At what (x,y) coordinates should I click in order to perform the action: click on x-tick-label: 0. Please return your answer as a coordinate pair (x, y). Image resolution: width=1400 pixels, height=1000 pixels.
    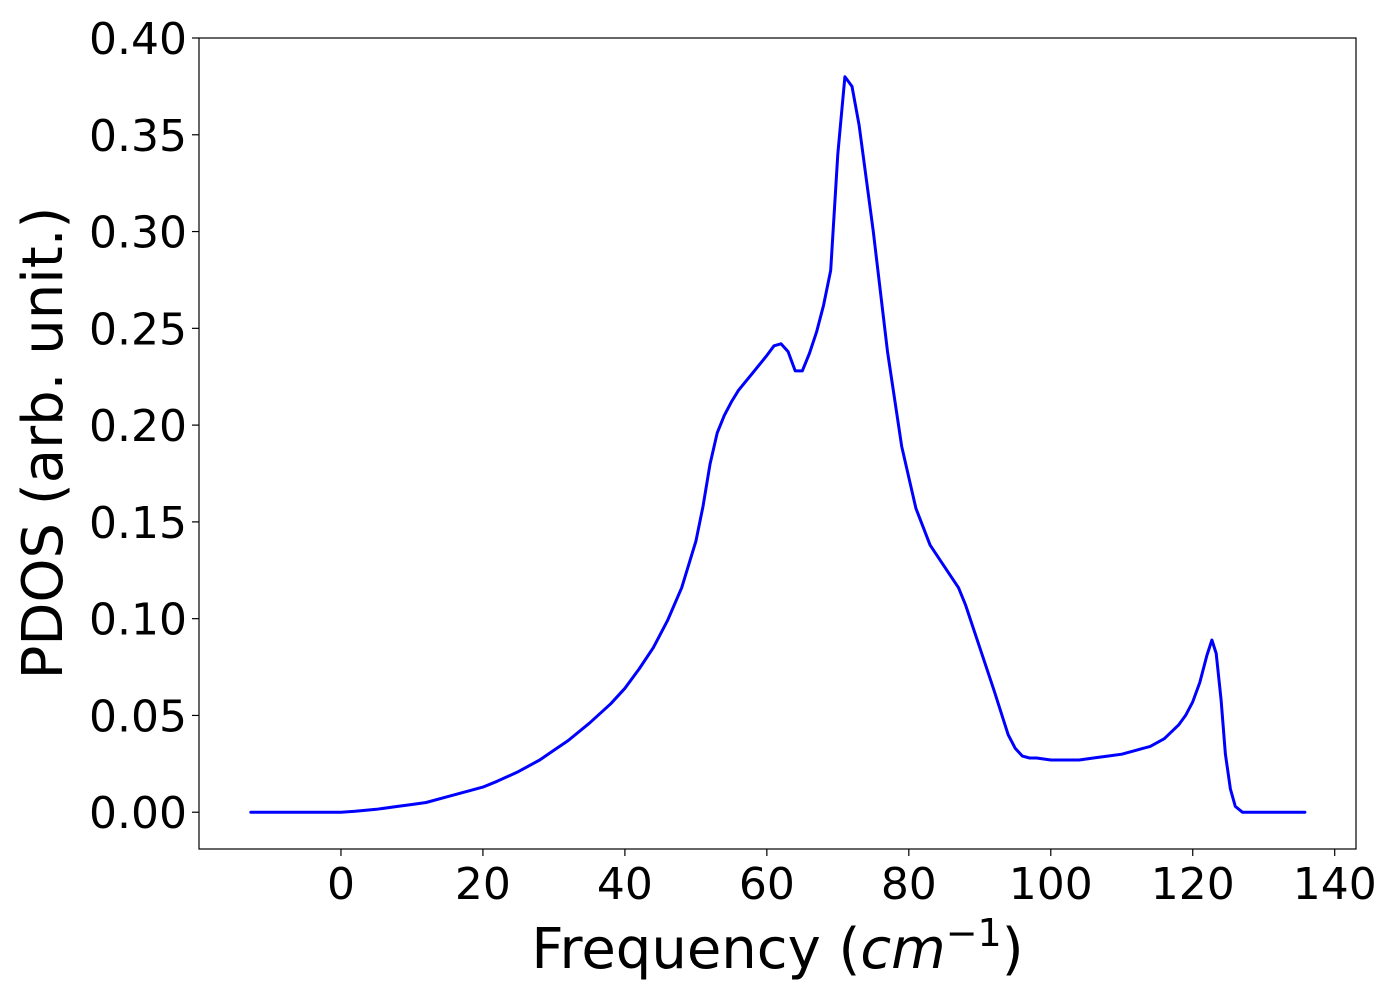
    Looking at the image, I should click on (341, 884).